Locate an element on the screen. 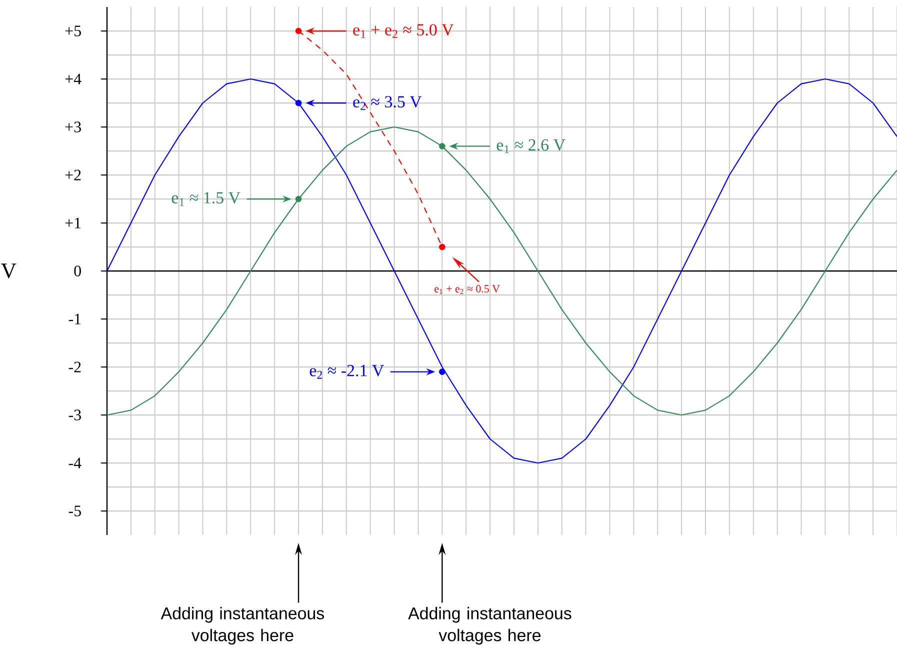 The height and width of the screenshot is (650, 897). y-tick-label: 0 is located at coordinates (77, 271).